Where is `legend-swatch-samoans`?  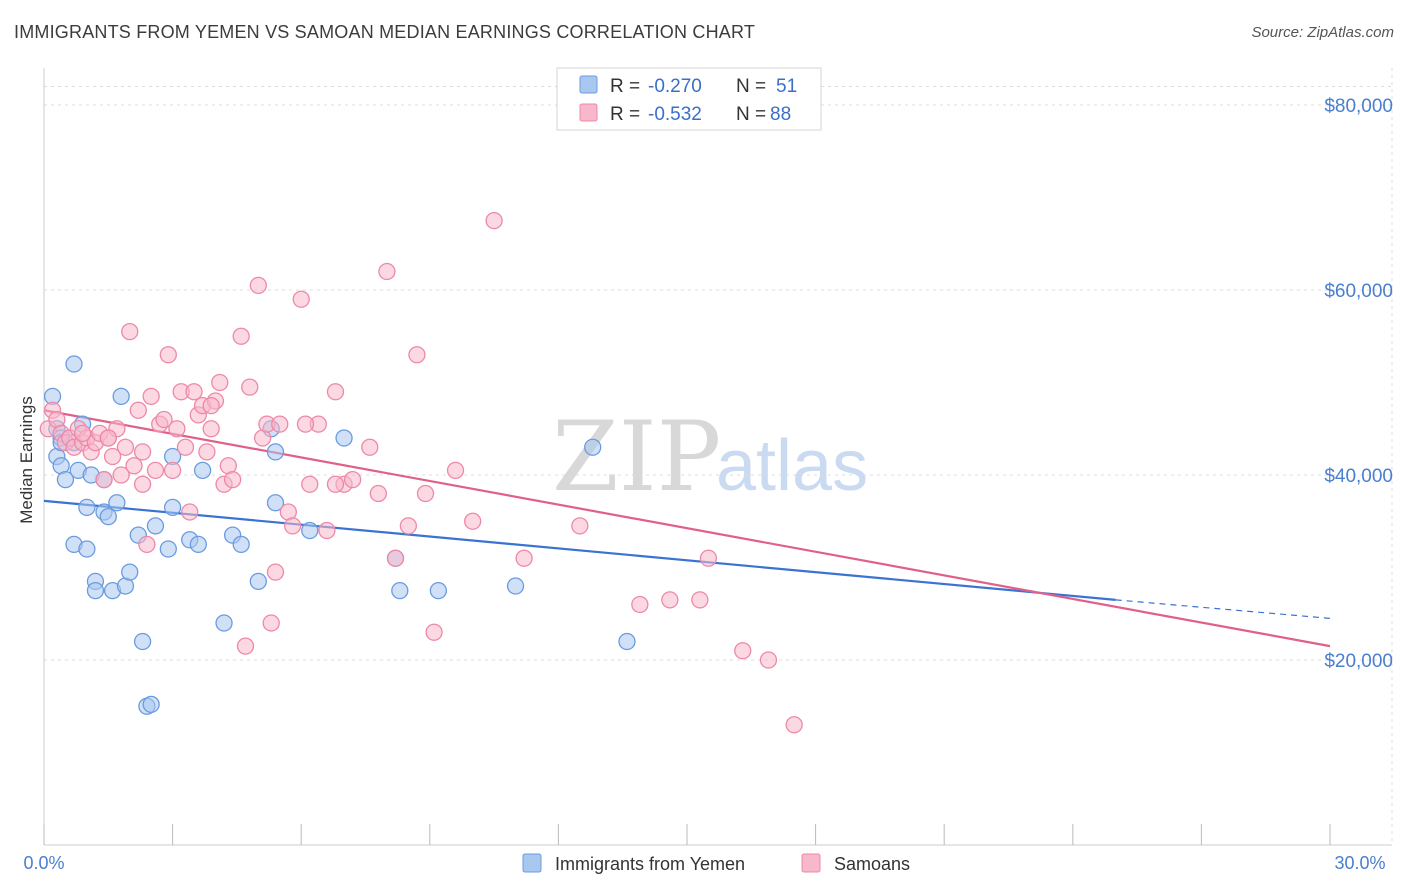 legend-swatch-samoans is located at coordinates (588, 112).